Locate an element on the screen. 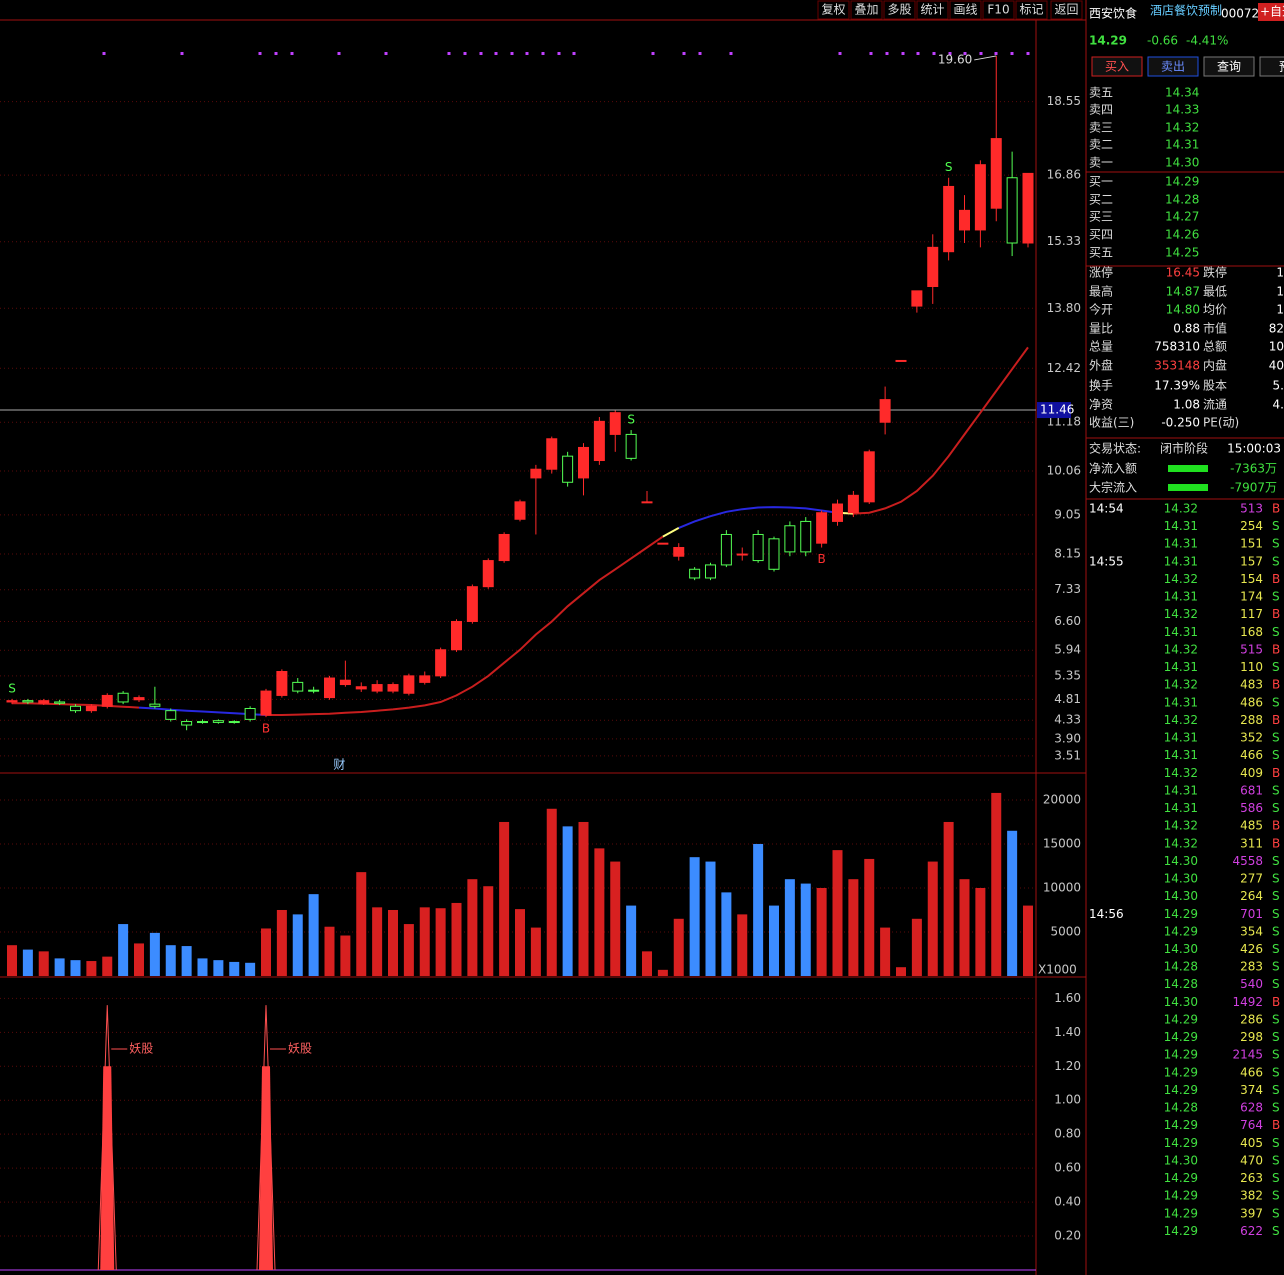  stat-value: 1.08 is located at coordinates (1186, 405).